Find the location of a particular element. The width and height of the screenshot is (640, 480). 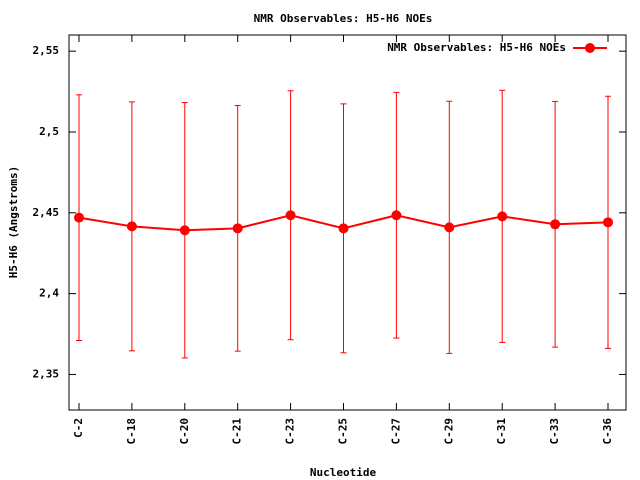

y-tick-label: 2,5 is located at coordinates (49, 131).